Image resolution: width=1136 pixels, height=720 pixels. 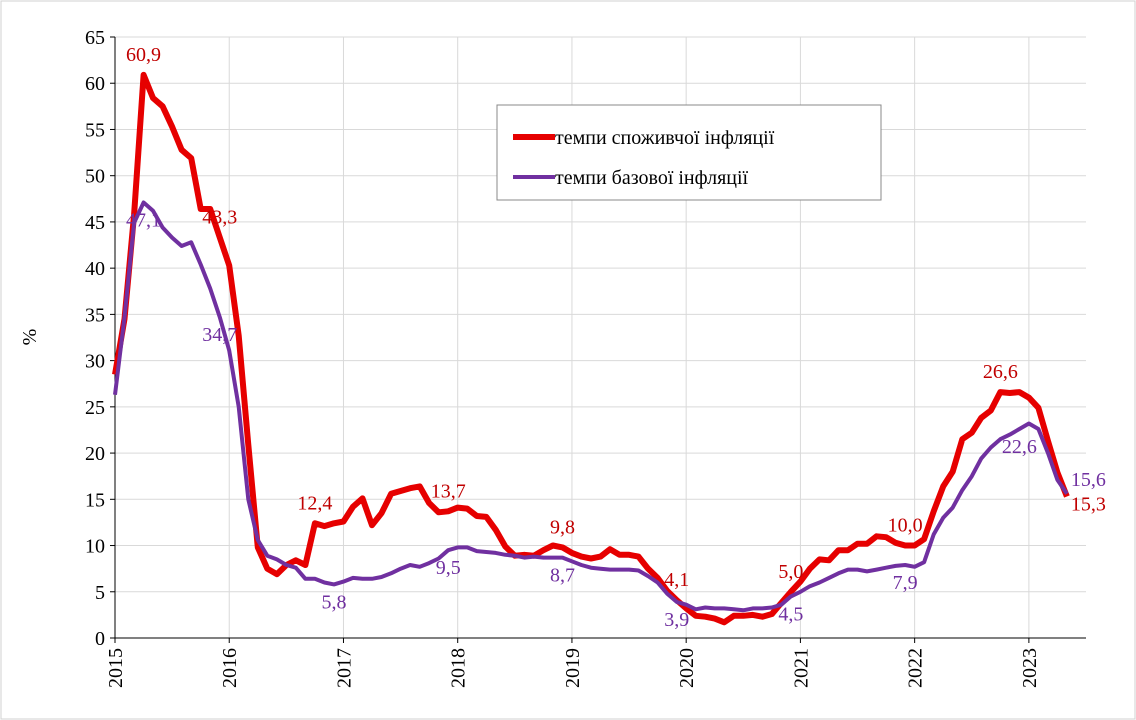 What do you see at coordinates (1088, 480) in the screenshot?
I see `data-label: 15,6` at bounding box center [1088, 480].